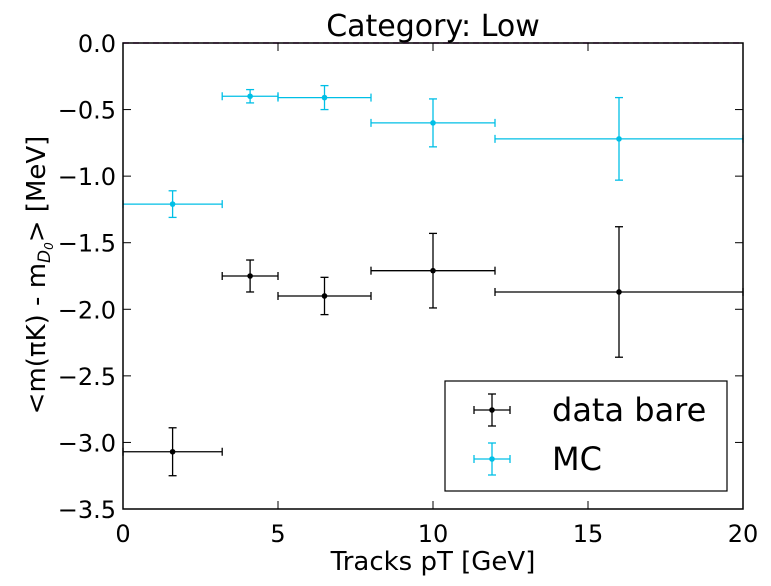 The width and height of the screenshot is (771, 586). Describe the element at coordinates (433, 26) in the screenshot. I see `chart-title: Category: Low` at that location.